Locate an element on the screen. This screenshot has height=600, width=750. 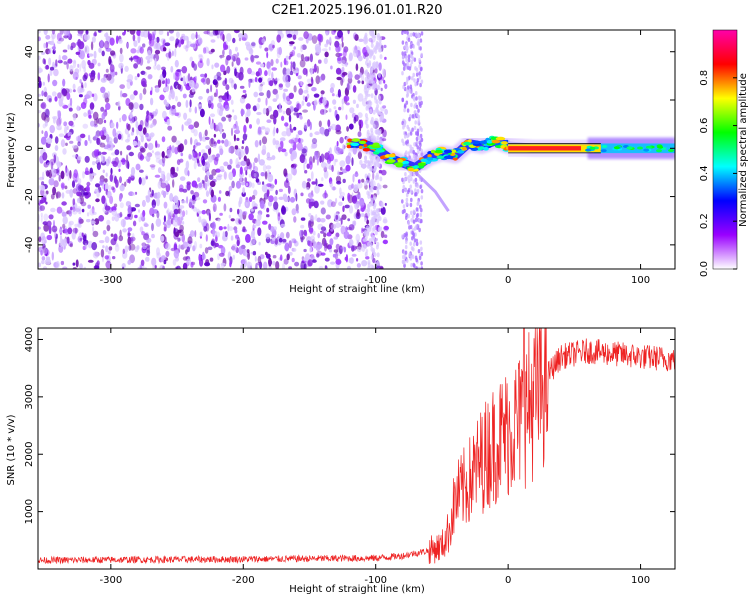
x-tick-label: -300 is located at coordinates (110, 280).